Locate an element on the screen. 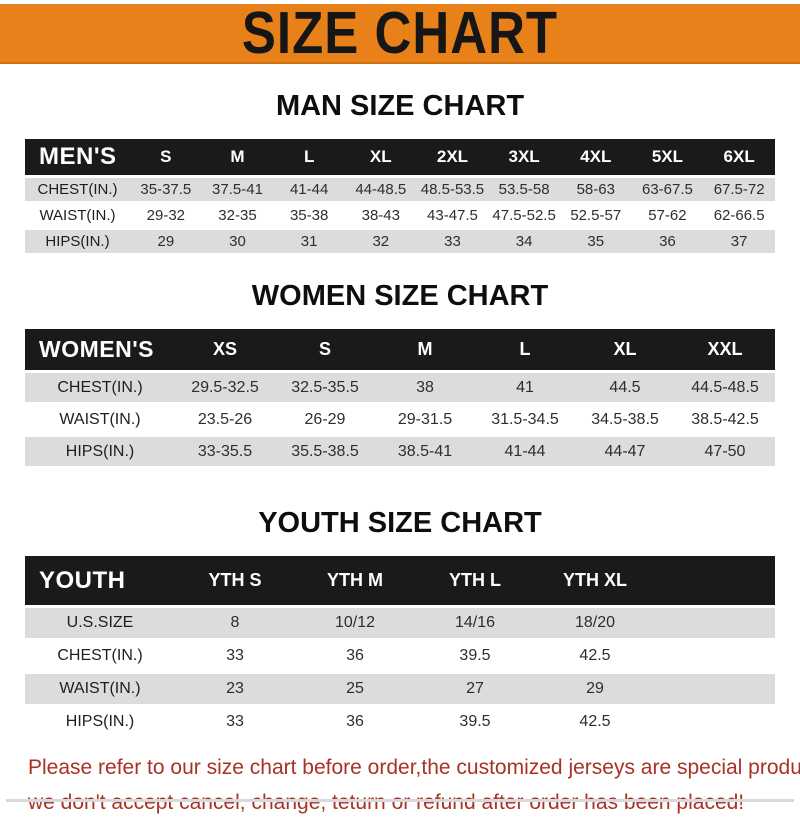 This screenshot has height=818, width=800. size-column-header: L is located at coordinates (525, 349).